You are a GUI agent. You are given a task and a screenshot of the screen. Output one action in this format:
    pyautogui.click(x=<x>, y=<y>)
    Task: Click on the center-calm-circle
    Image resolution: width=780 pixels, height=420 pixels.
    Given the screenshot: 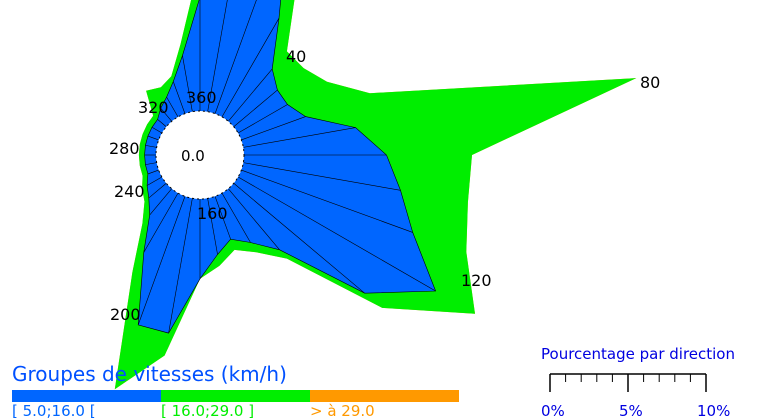 What is the action you would take?
    pyautogui.click(x=200, y=155)
    